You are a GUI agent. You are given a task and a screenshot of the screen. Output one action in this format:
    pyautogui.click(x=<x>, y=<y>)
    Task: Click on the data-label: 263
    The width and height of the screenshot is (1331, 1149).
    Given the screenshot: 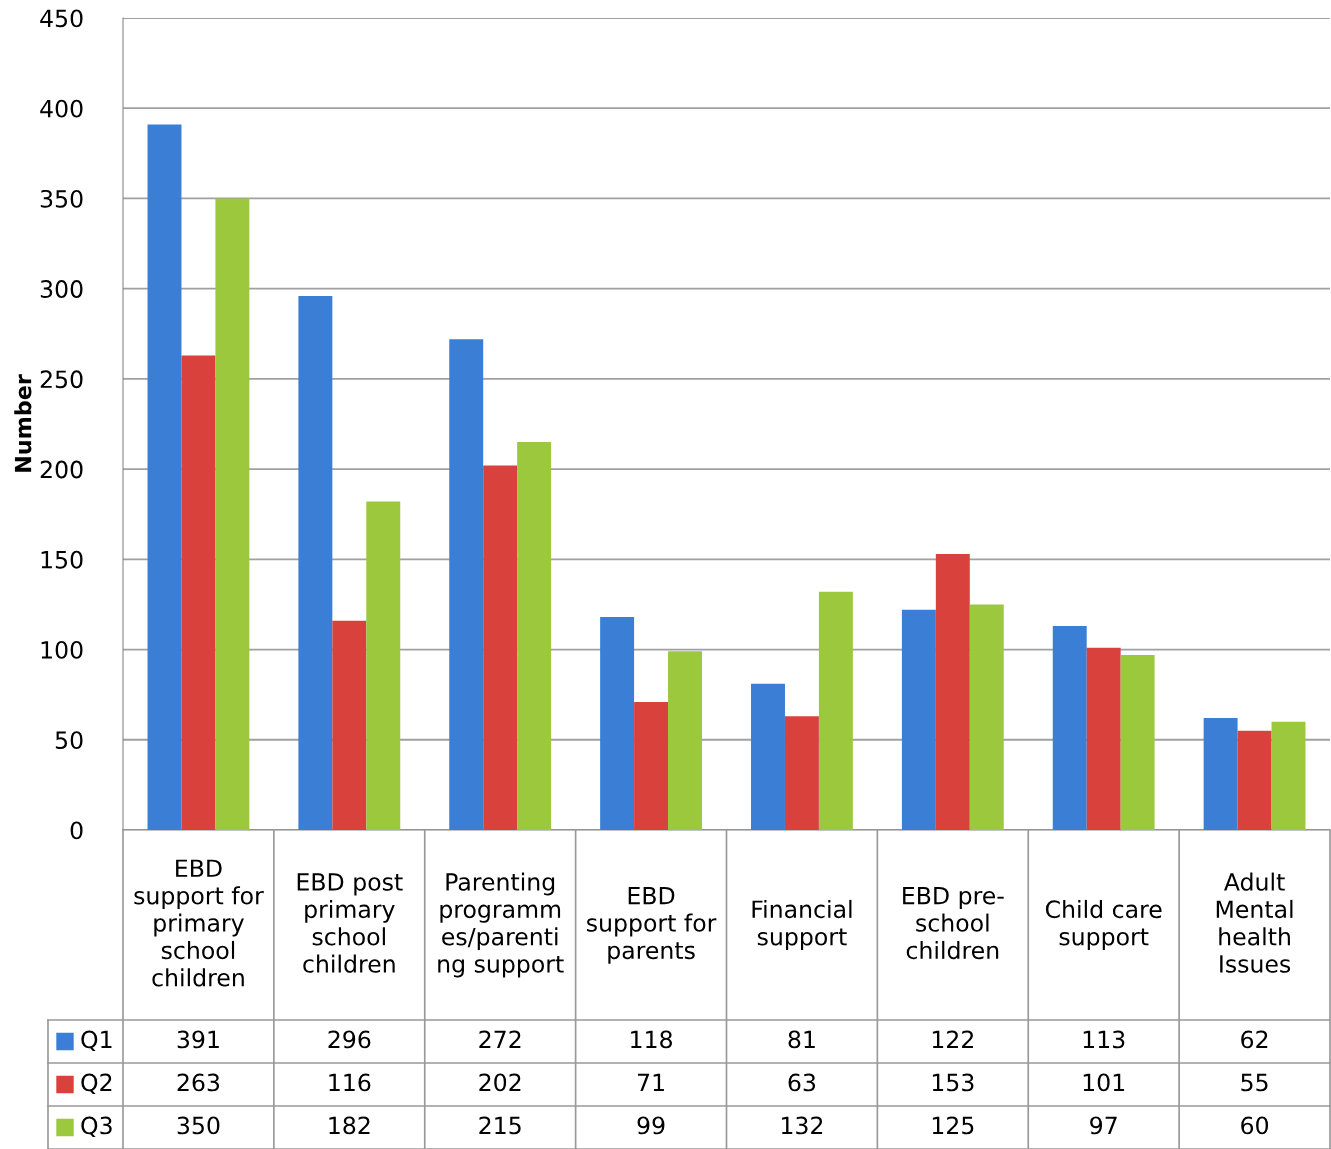 What is the action you would take?
    pyautogui.click(x=198, y=1082)
    